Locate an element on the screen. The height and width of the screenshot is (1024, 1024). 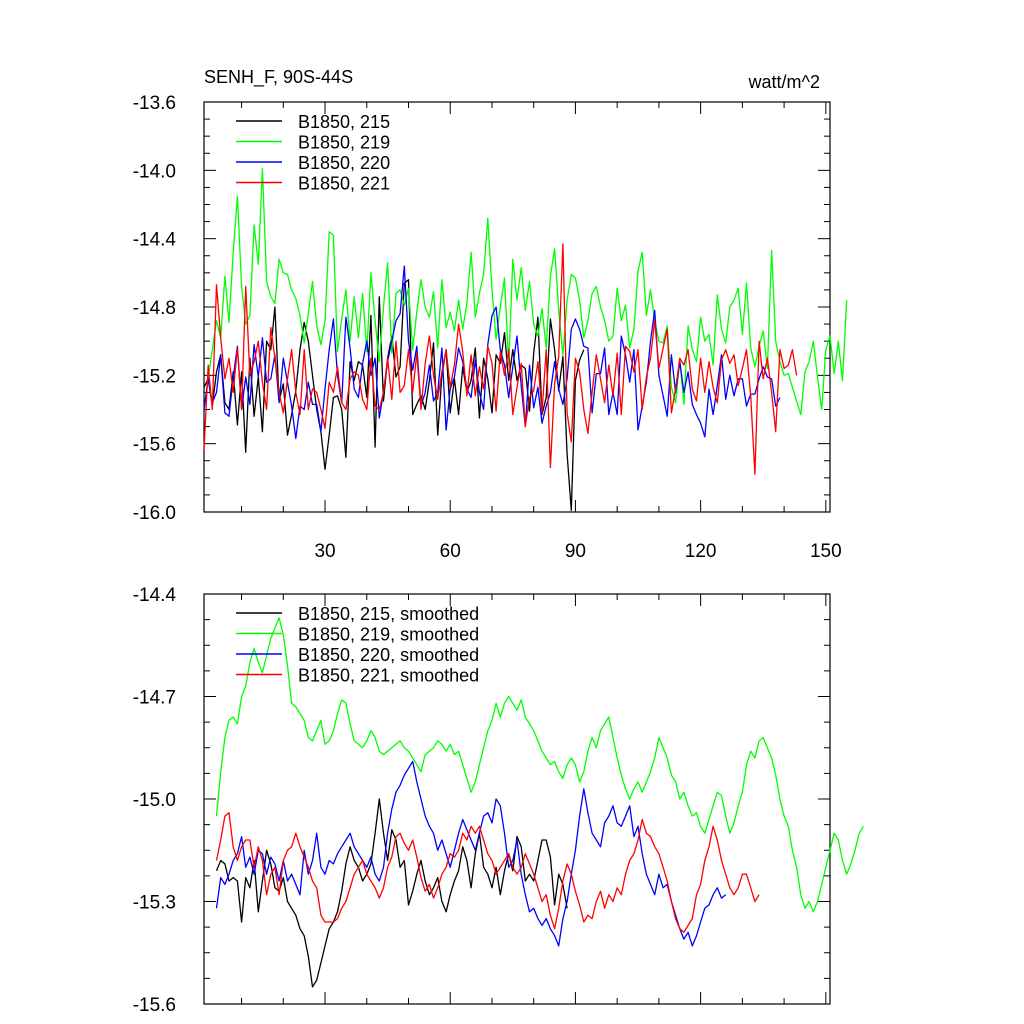
x-tick-label: 60 is located at coordinates (450, 551).